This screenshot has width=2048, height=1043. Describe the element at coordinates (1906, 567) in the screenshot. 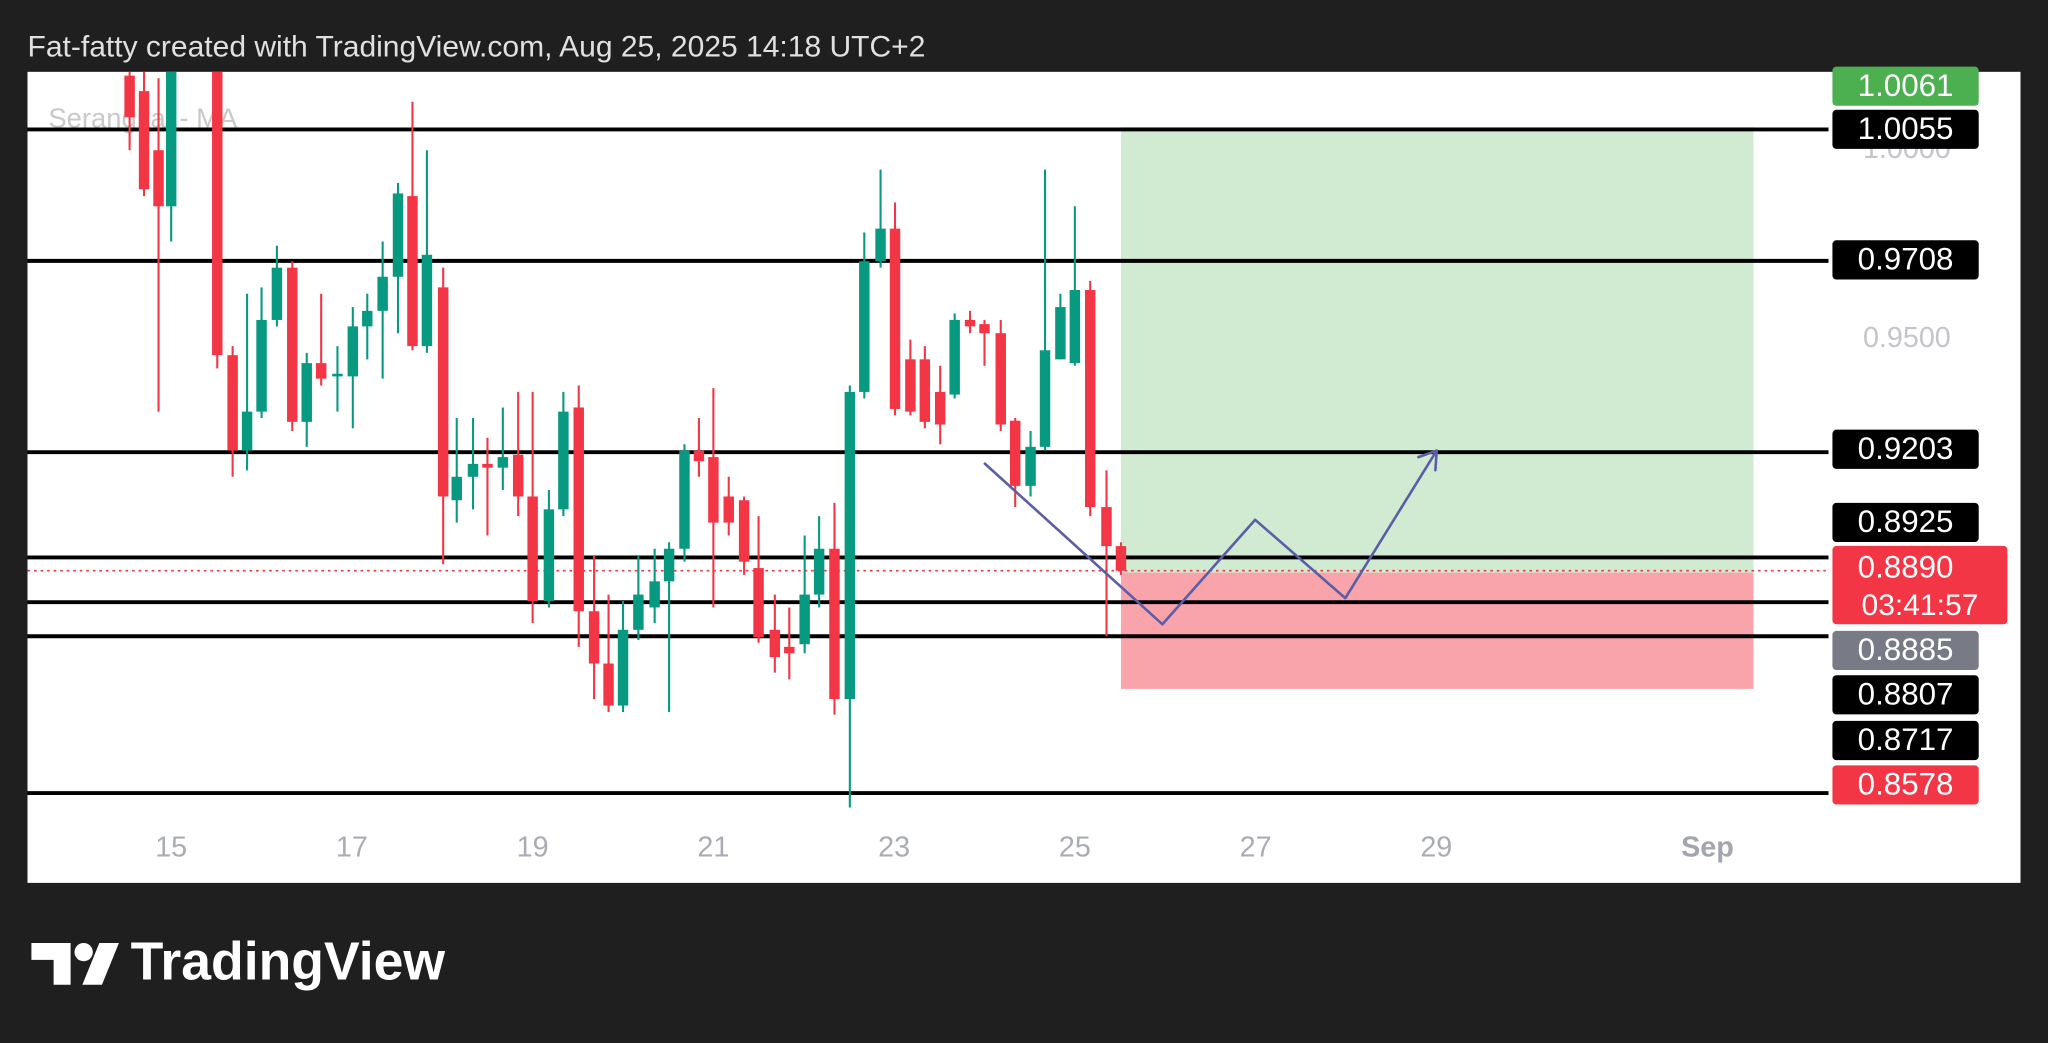

I see `last-price-label: 0.8890` at that location.